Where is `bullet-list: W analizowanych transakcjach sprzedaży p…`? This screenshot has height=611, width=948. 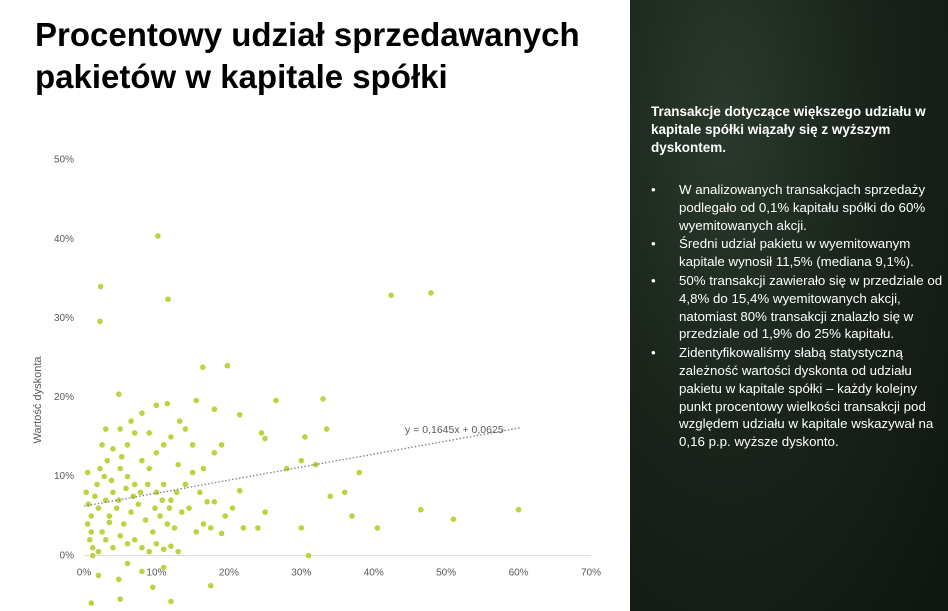 bullet-list: W analizowanych transakcjach sprzedaży p… is located at coordinates (797, 316).